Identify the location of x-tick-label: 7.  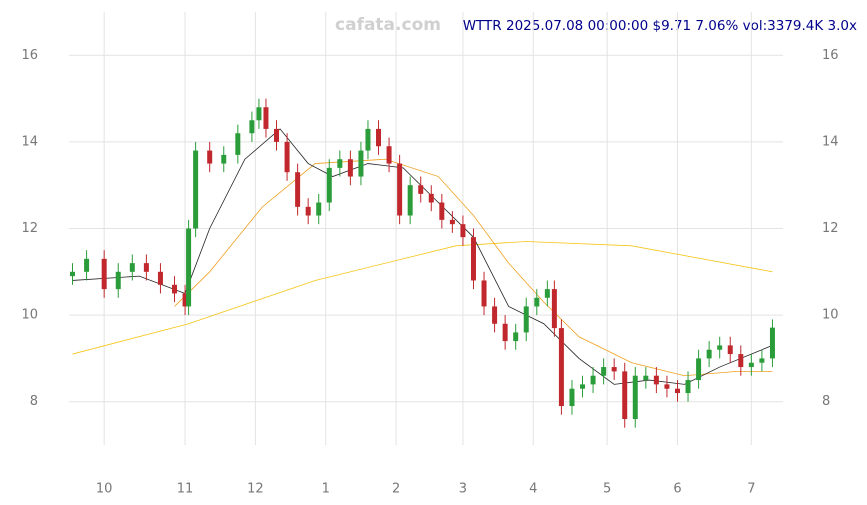
(751, 489).